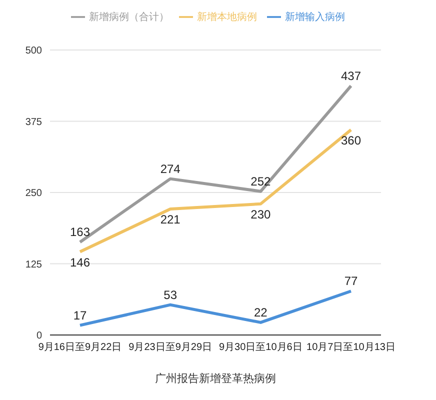 The height and width of the screenshot is (400, 436). What do you see at coordinates (260, 181) in the screenshot?
I see `data-label: 252` at bounding box center [260, 181].